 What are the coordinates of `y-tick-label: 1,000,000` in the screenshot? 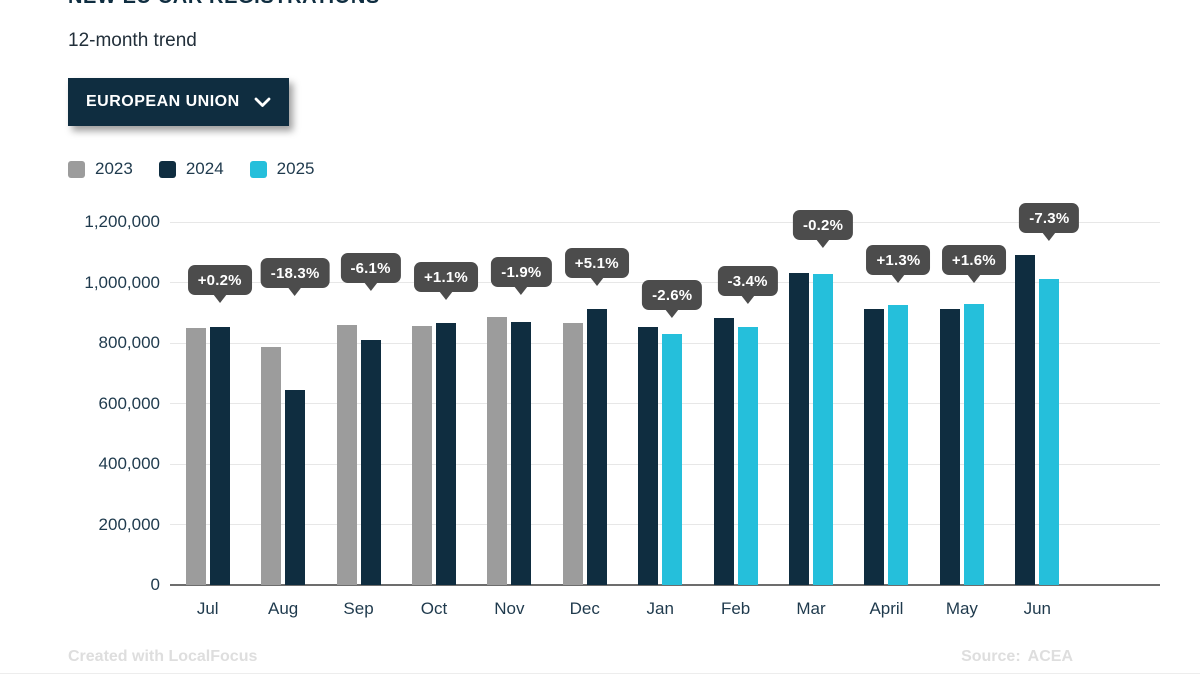 It's located at (122, 282).